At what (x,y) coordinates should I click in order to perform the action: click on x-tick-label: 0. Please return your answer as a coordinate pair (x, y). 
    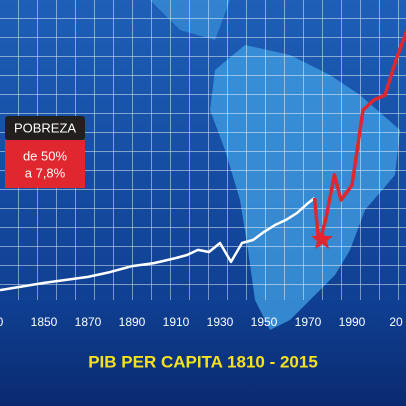
    Looking at the image, I should click on (2, 322).